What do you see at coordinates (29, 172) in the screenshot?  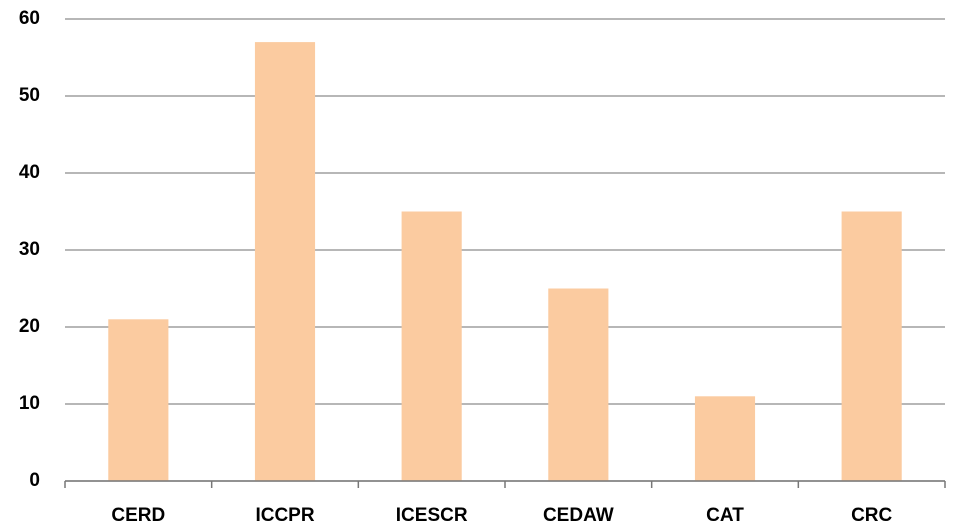 I see `y-tick-label: 40` at bounding box center [29, 172].